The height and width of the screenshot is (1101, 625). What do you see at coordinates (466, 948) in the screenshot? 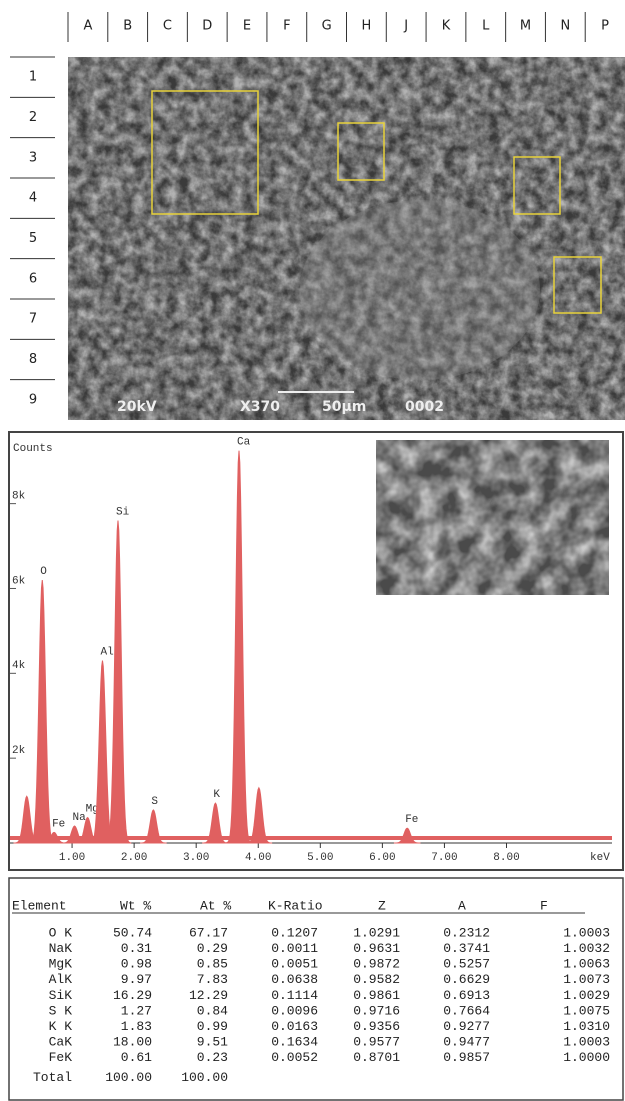
I see `table-cell: 0.3741` at bounding box center [466, 948].